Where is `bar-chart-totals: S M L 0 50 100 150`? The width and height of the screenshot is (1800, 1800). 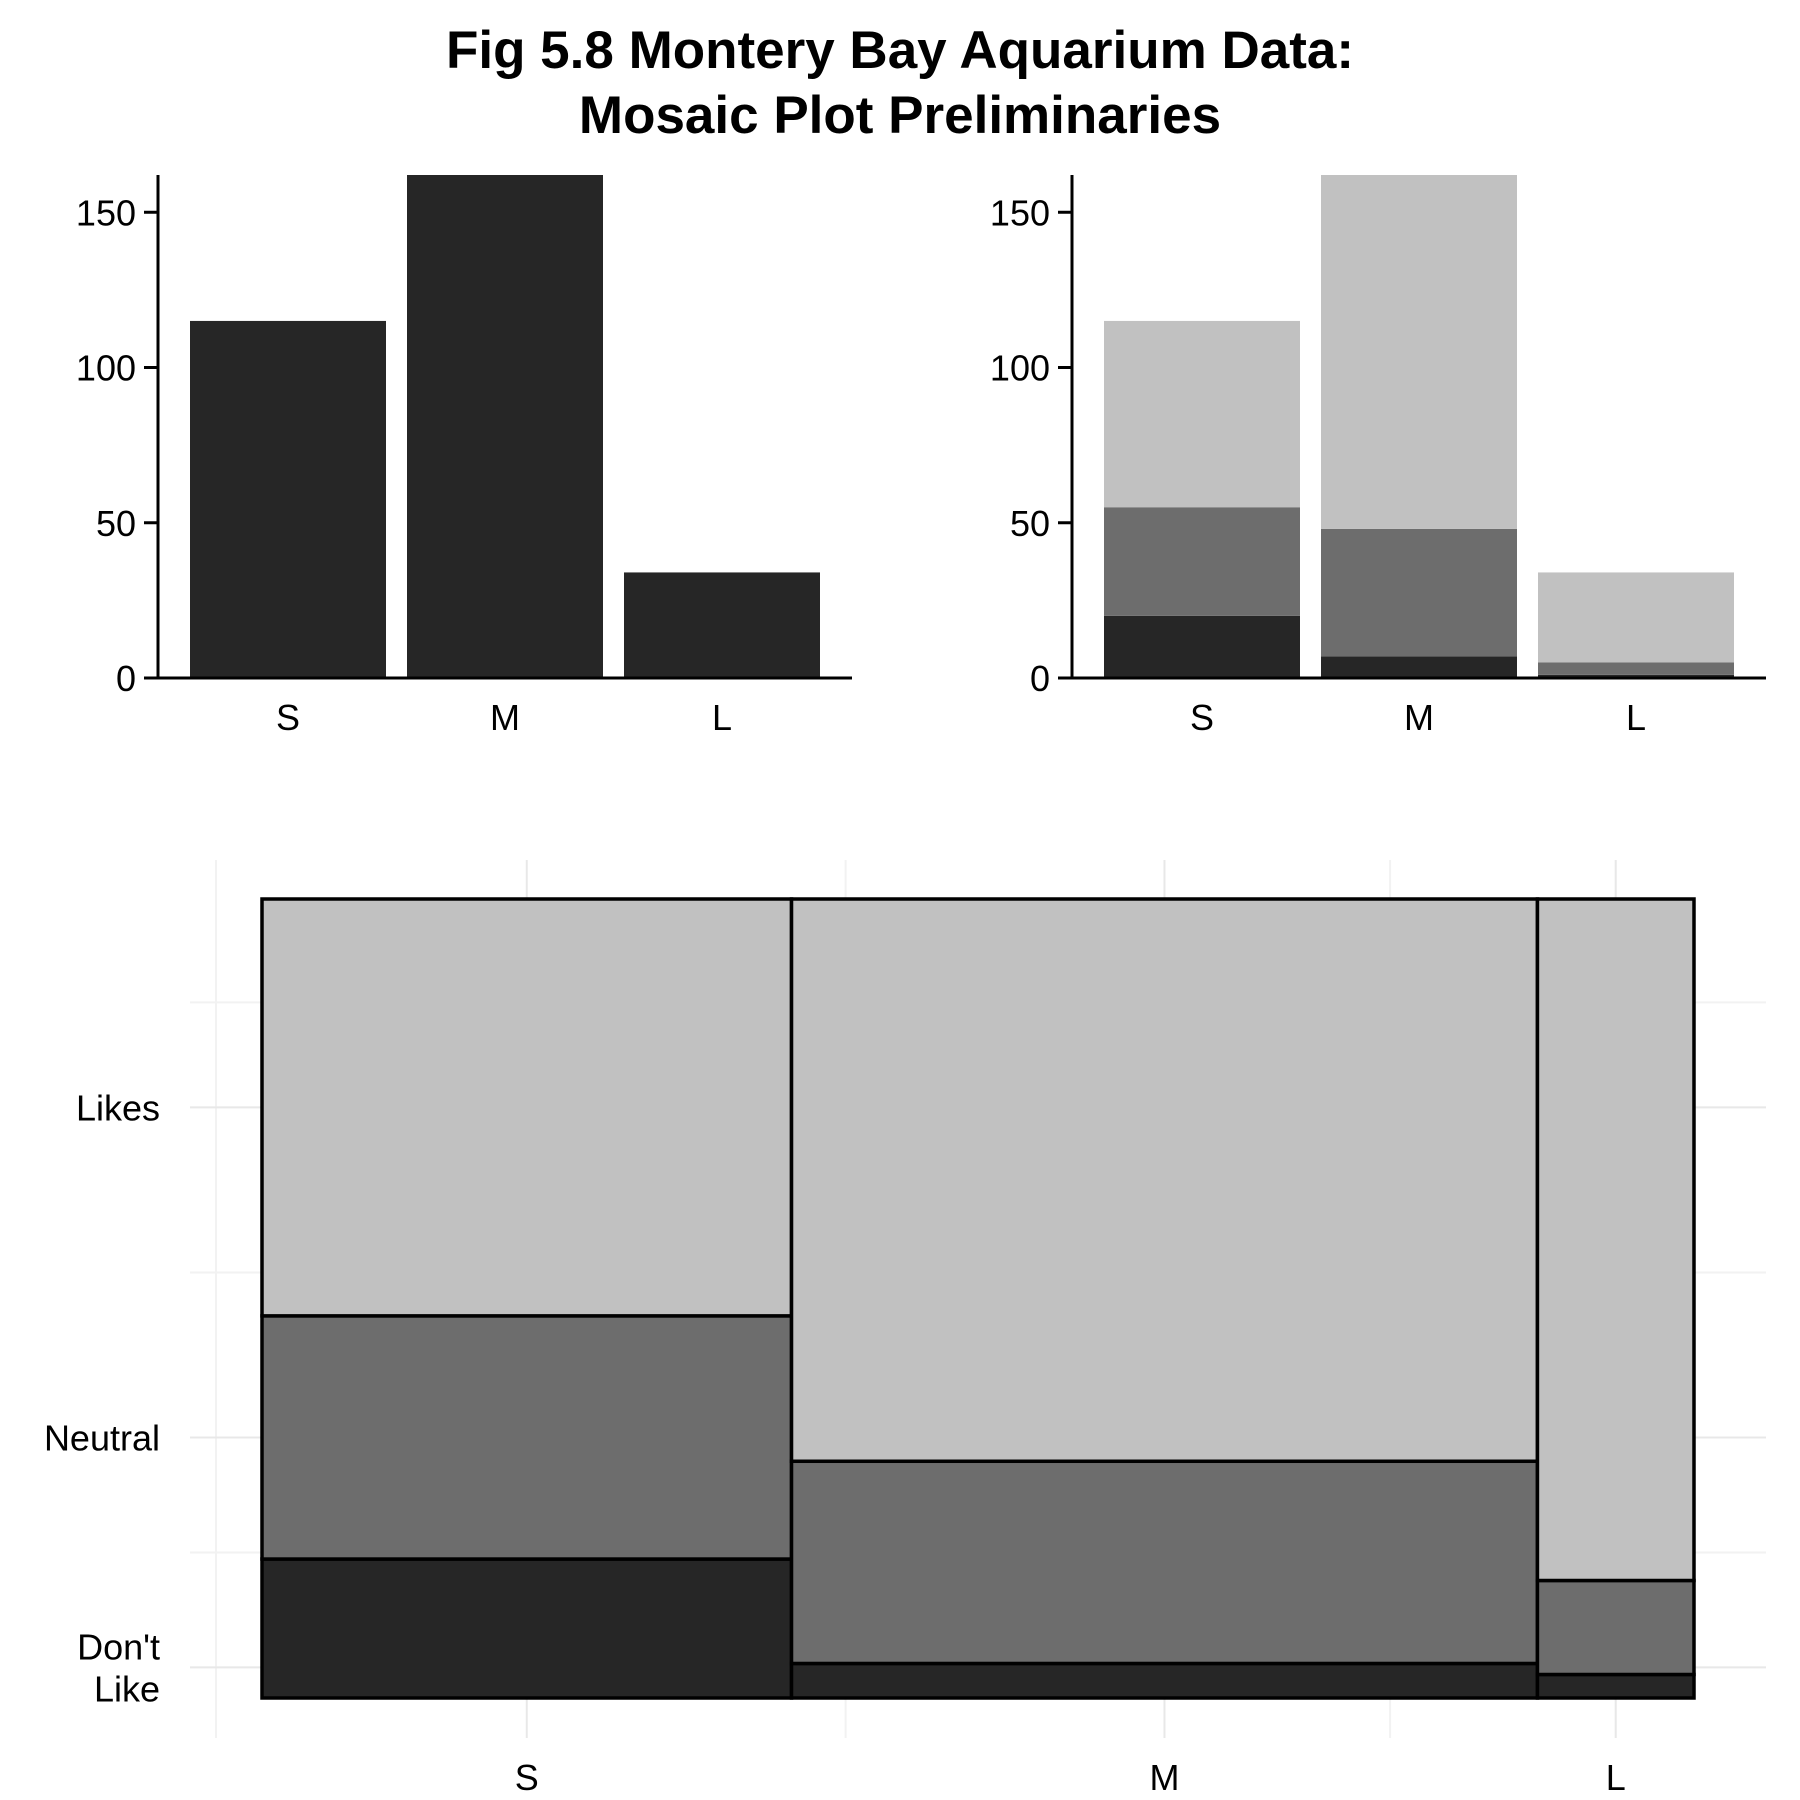
bar-chart-totals: S M L 0 50 100 150 is located at coordinates (464, 456).